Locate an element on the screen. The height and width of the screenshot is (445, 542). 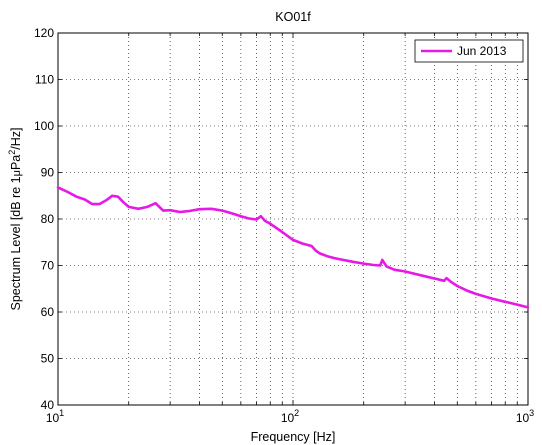
legend-box is located at coordinates (469, 51).